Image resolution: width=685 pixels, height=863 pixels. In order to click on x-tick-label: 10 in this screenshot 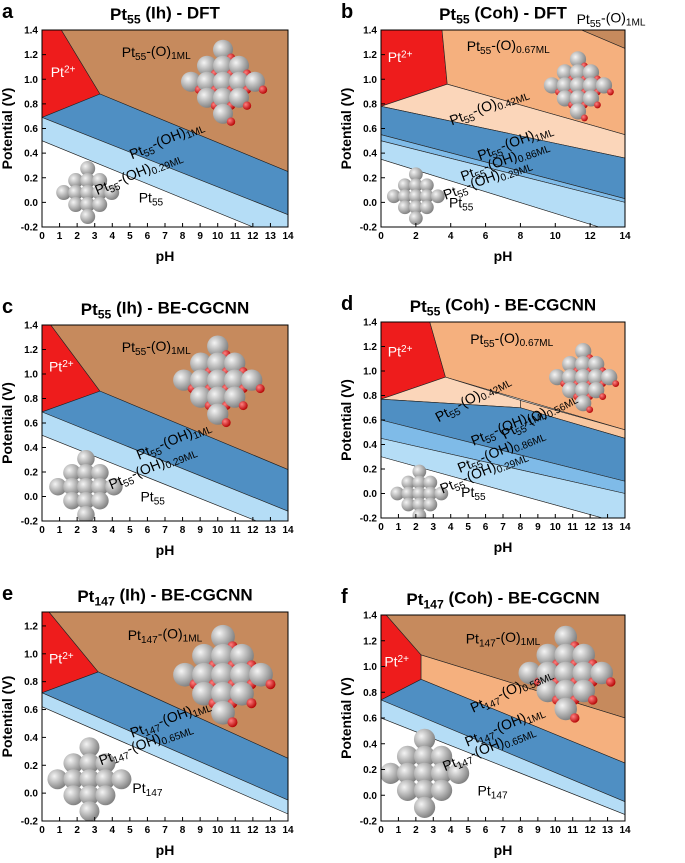, I will do `click(218, 236)`.